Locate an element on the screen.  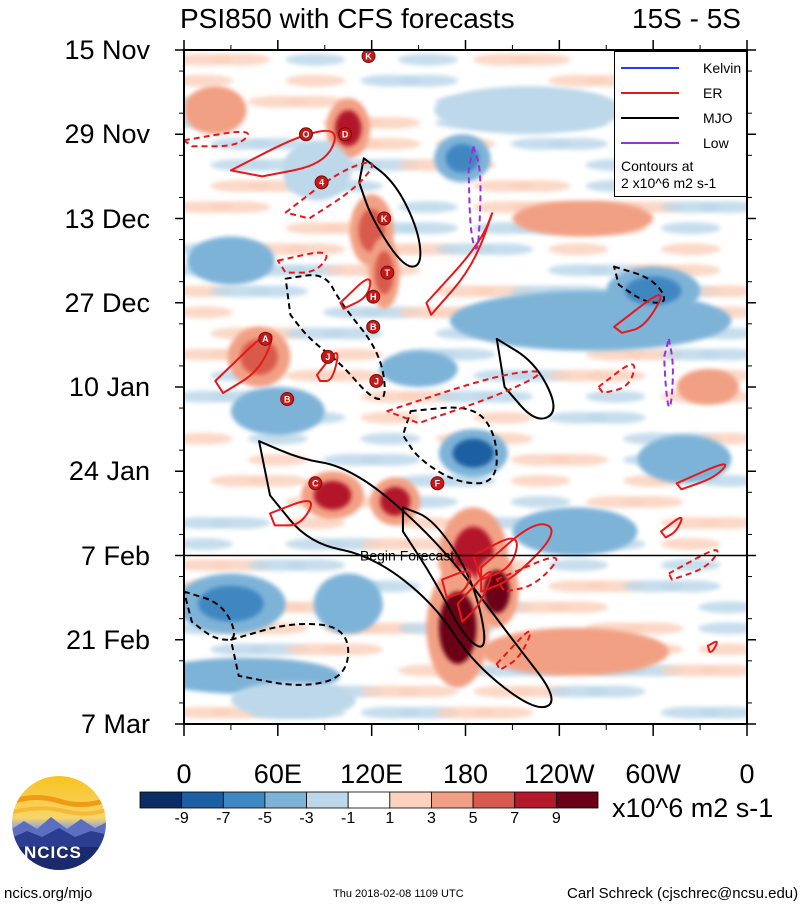
storm-marker-label: H is located at coordinates (373, 297).